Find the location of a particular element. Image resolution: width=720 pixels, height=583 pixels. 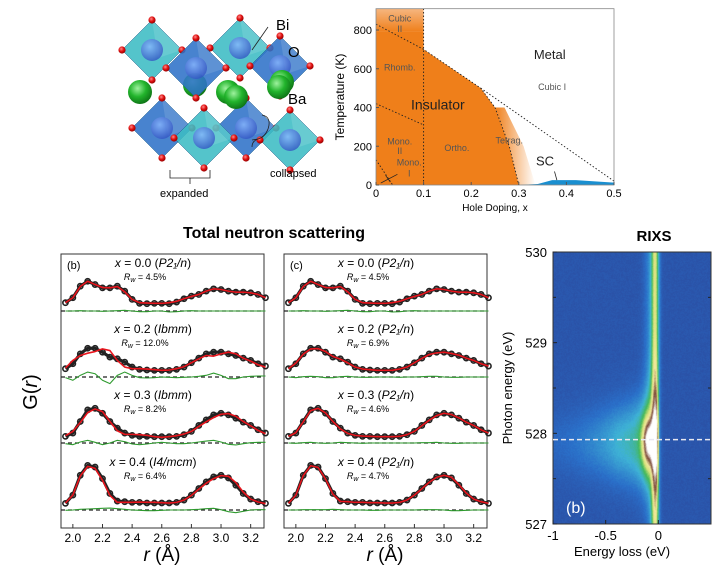

collapsed-label: collapsed is located at coordinates (293, 174).